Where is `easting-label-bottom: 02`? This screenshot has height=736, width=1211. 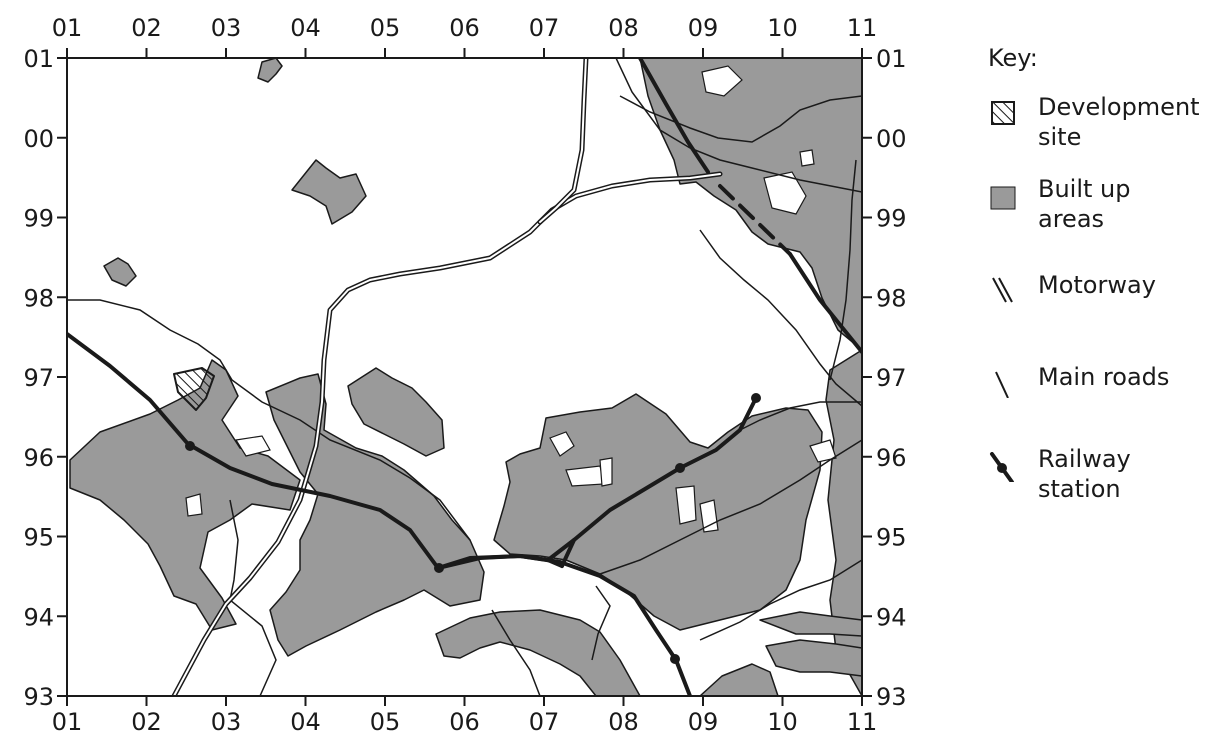 easting-label-bottom: 02 is located at coordinates (146, 722).